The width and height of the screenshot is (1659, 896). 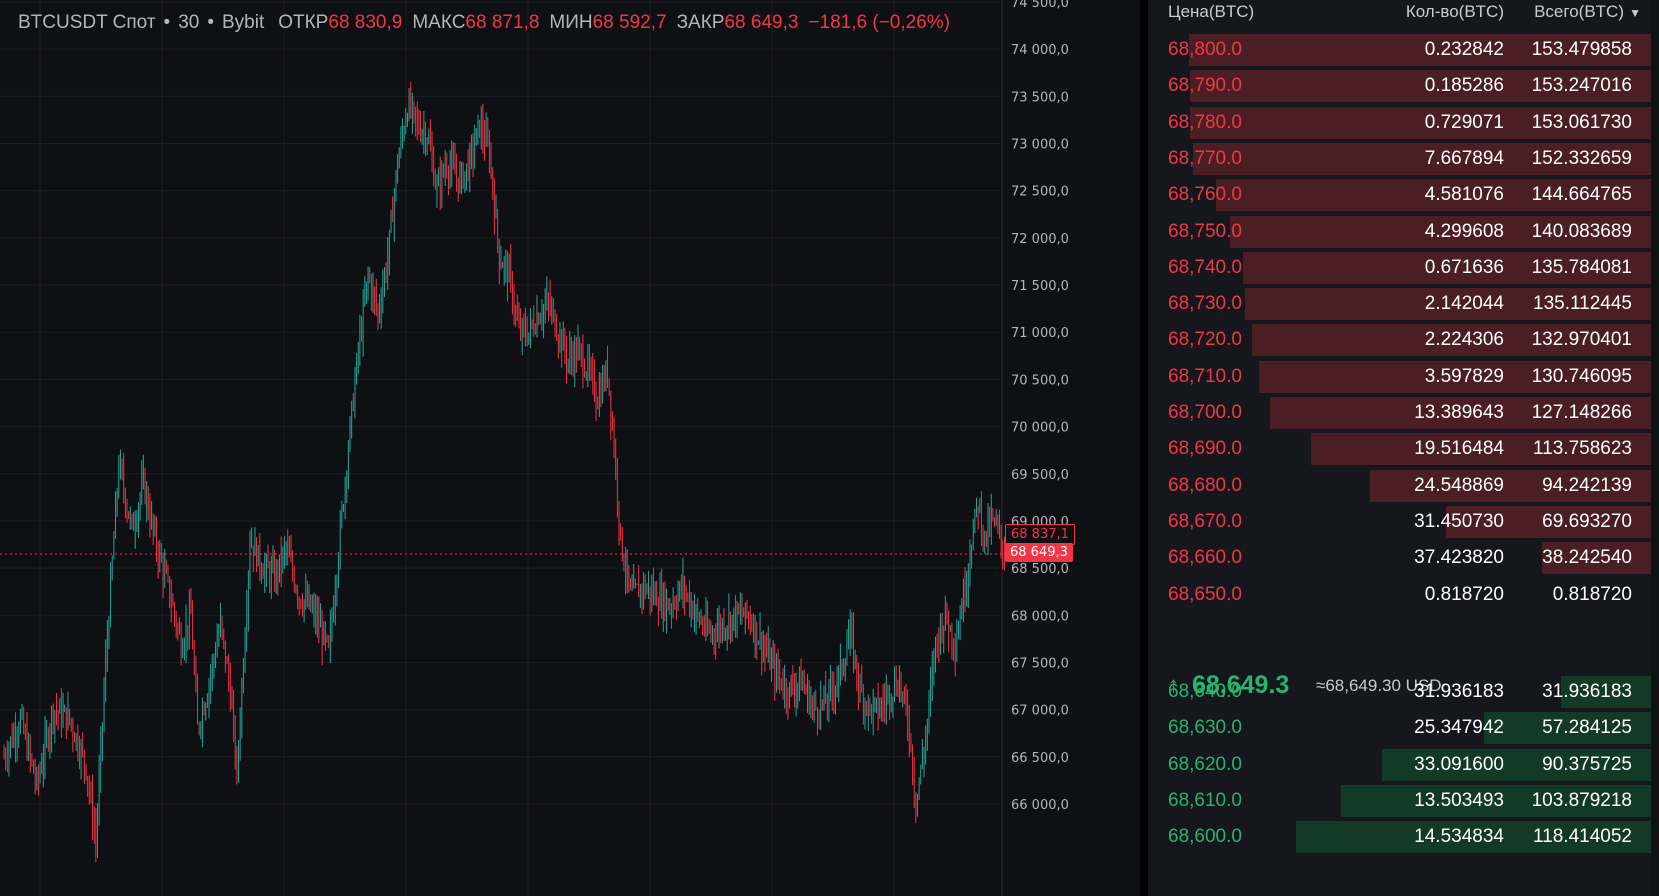 I want to click on ask-row: 68,740.0 0.671636 135.784081, so click(x=1403, y=268).